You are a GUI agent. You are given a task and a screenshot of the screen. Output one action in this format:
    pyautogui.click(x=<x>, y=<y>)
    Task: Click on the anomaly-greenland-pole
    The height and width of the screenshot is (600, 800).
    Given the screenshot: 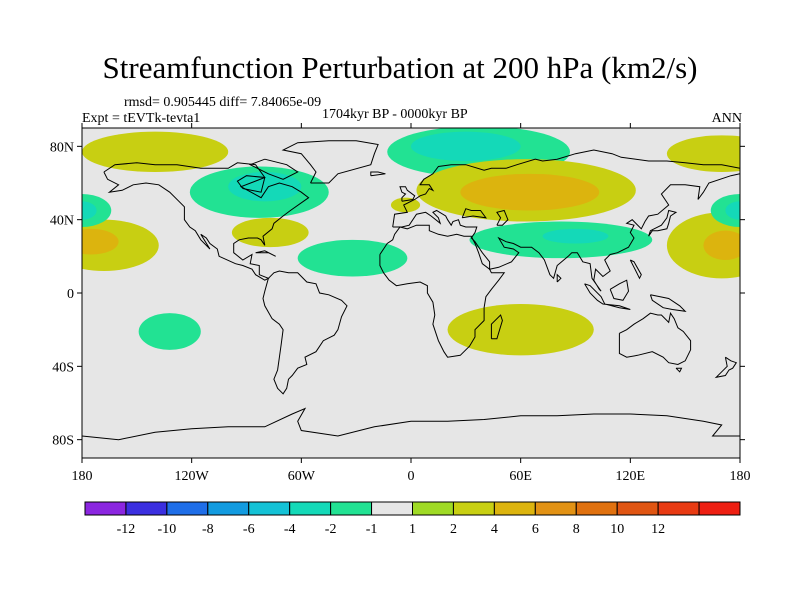 What is the action you would take?
    pyautogui.click(x=155, y=151)
    